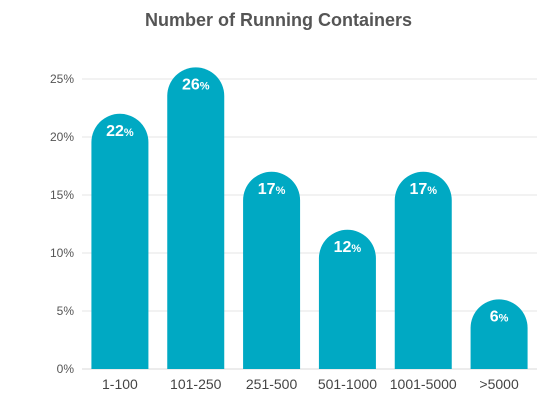  I want to click on y-tick-label: 20%, so click(62, 137).